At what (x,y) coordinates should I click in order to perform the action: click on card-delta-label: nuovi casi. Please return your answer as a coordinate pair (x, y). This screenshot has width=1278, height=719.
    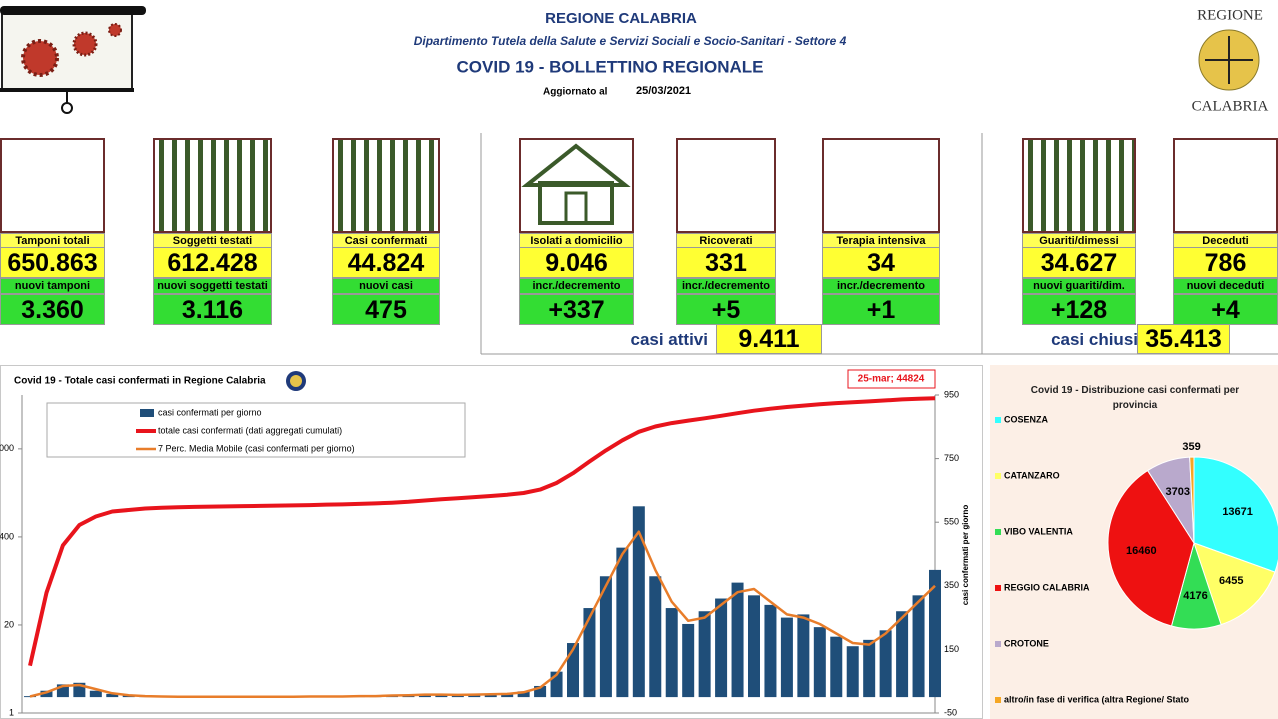
    Looking at the image, I should click on (386, 286).